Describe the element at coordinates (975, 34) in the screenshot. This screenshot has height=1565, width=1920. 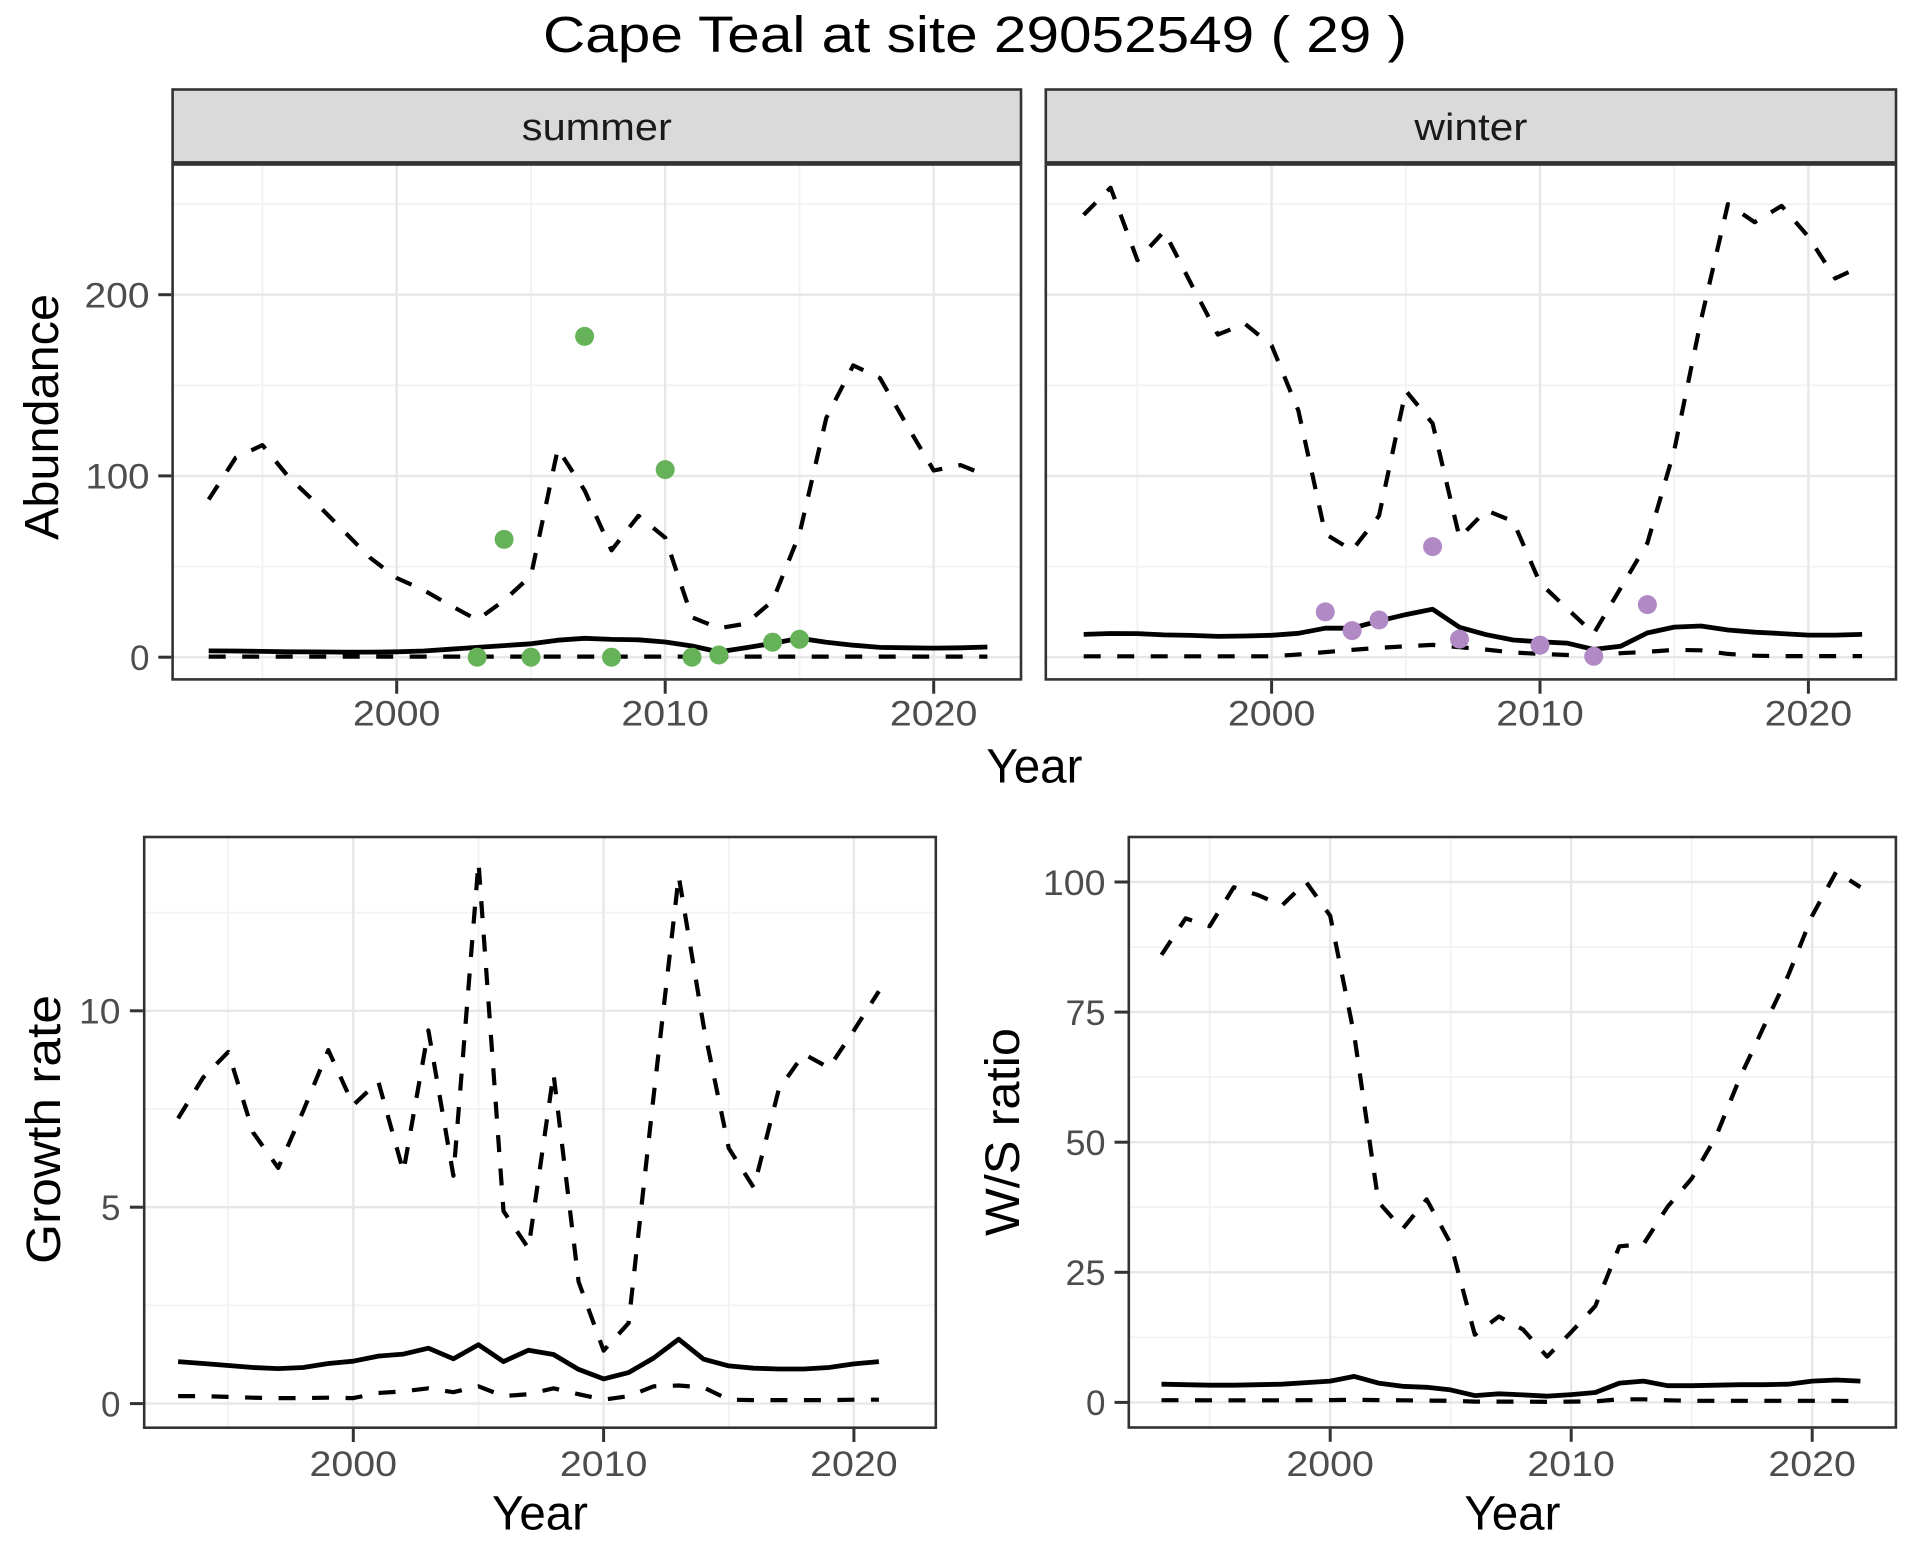
I see `svg-text:Cape Teal at site 29052549 ( 2: Cape Teal at site 29052549 ( 29 )` at that location.